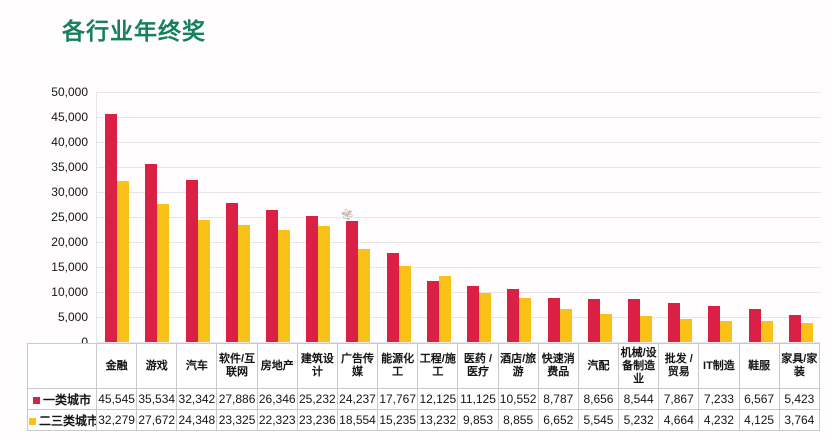 The image size is (832, 440). Describe the element at coordinates (69, 242) in the screenshot. I see `y-axis-tick-label: 20,000` at that location.